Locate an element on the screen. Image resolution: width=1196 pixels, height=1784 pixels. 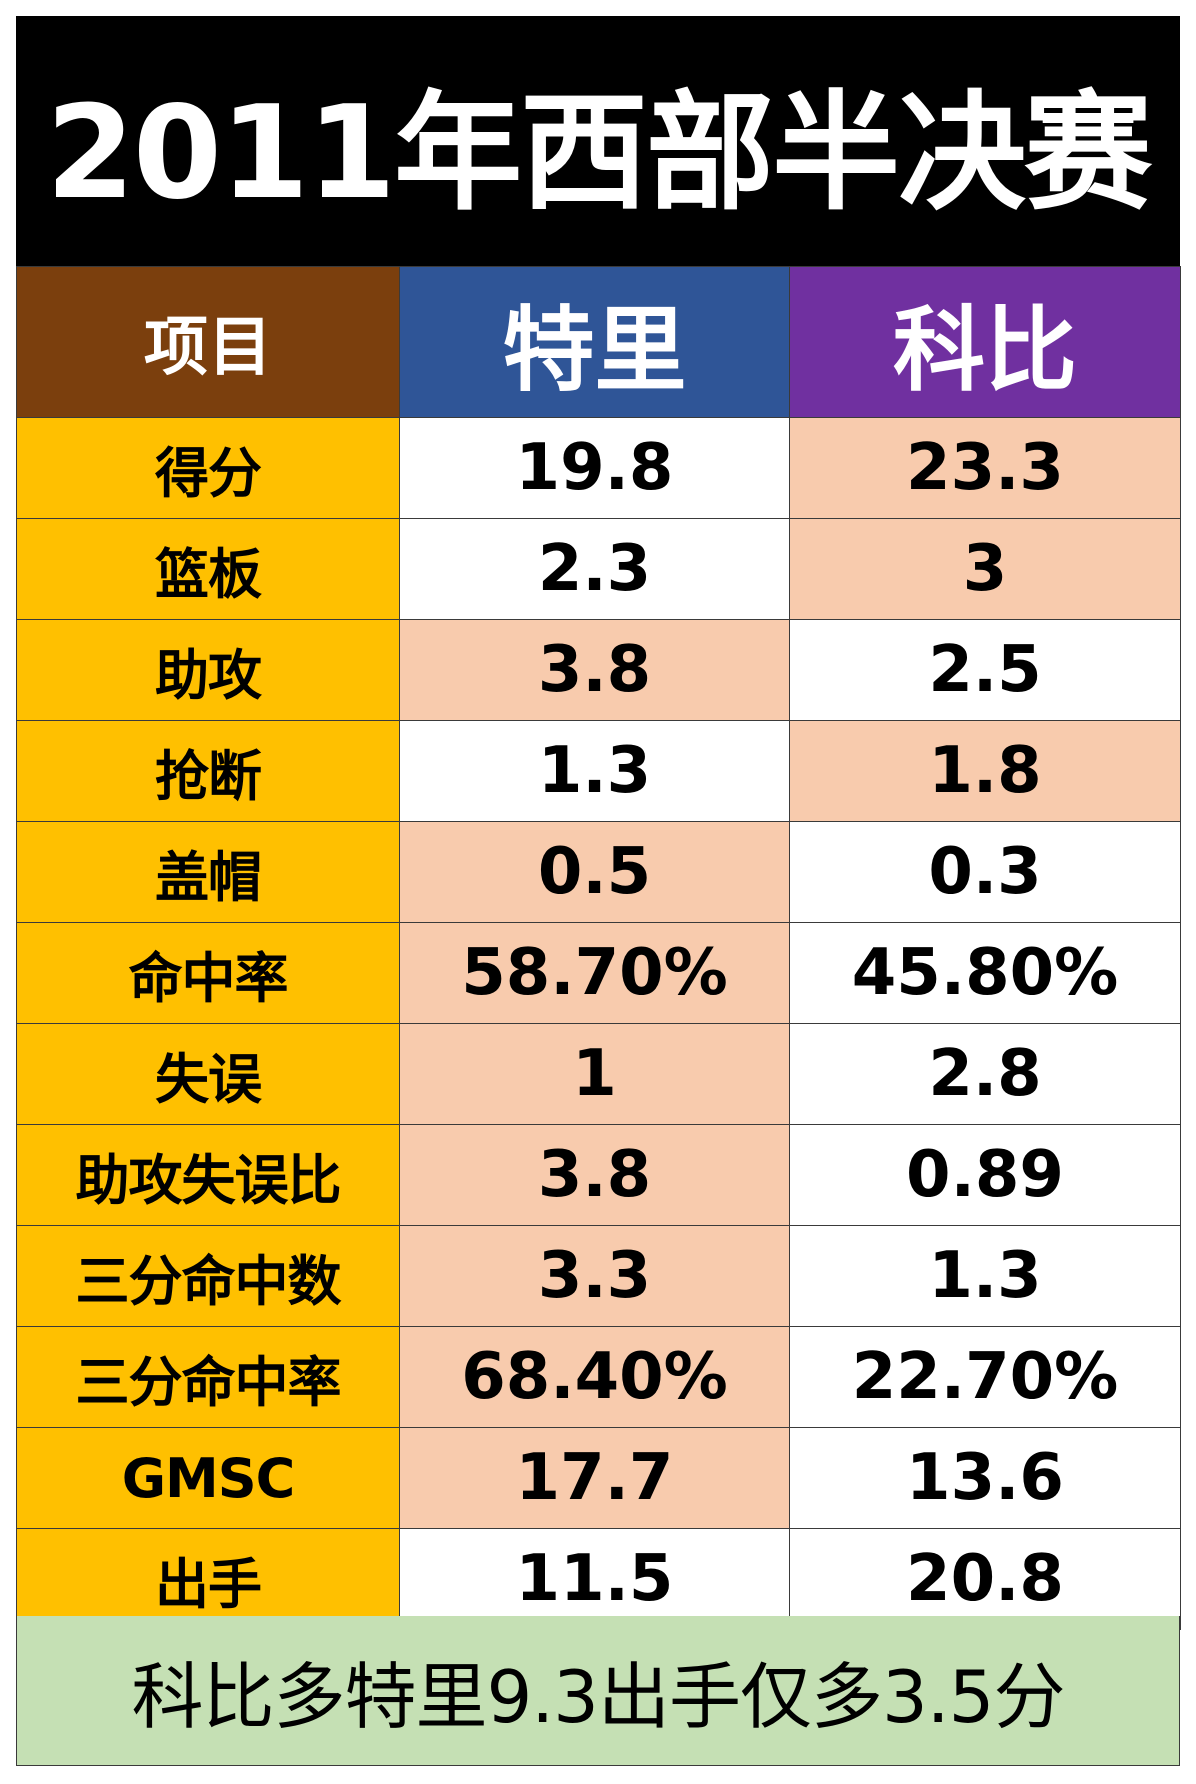
table-row: 篮板 2.3 3 is located at coordinates (598, 569).